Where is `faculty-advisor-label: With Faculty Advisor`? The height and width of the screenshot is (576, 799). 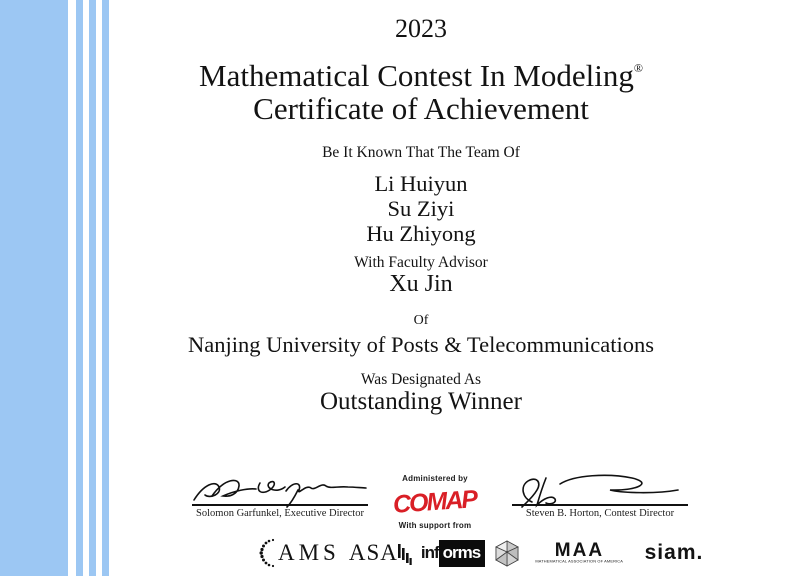
faculty-advisor-label: With Faculty Advisor is located at coordinates (421, 262).